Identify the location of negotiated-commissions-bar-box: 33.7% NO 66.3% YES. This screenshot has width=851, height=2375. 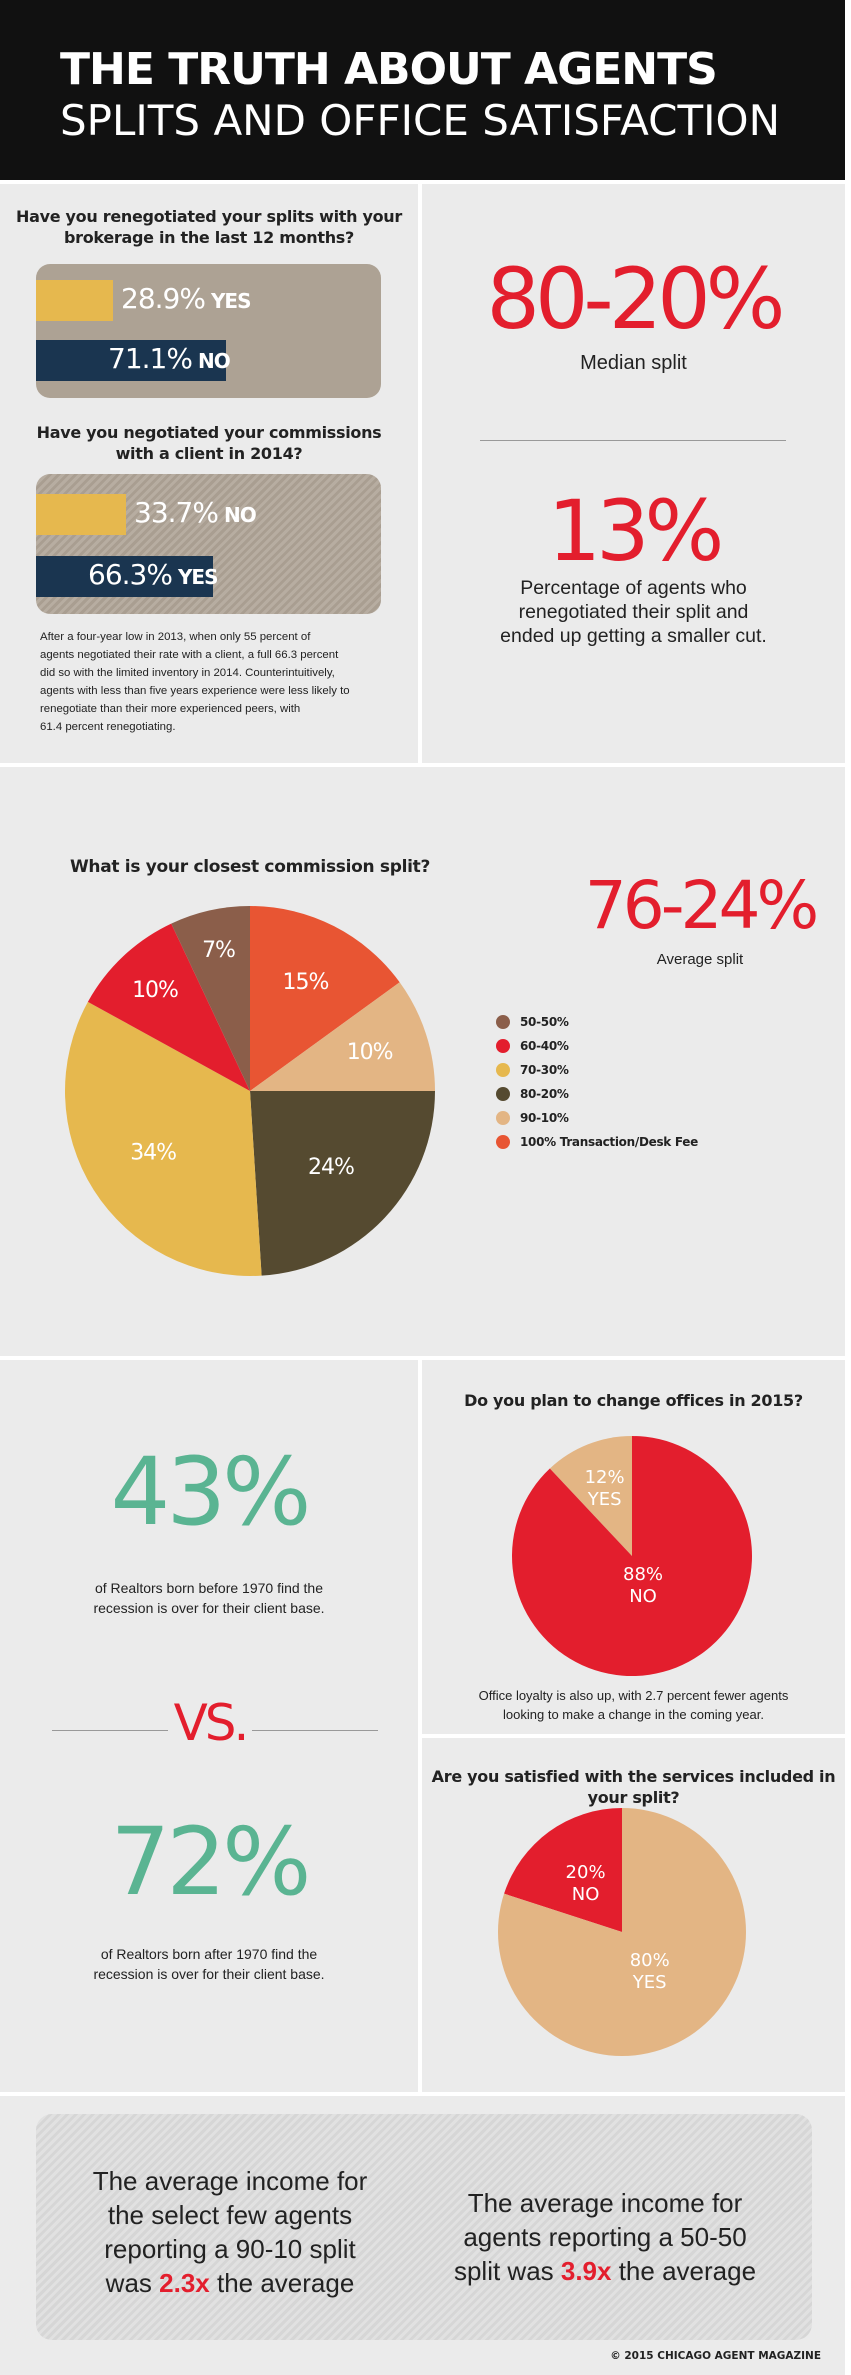
(208, 544).